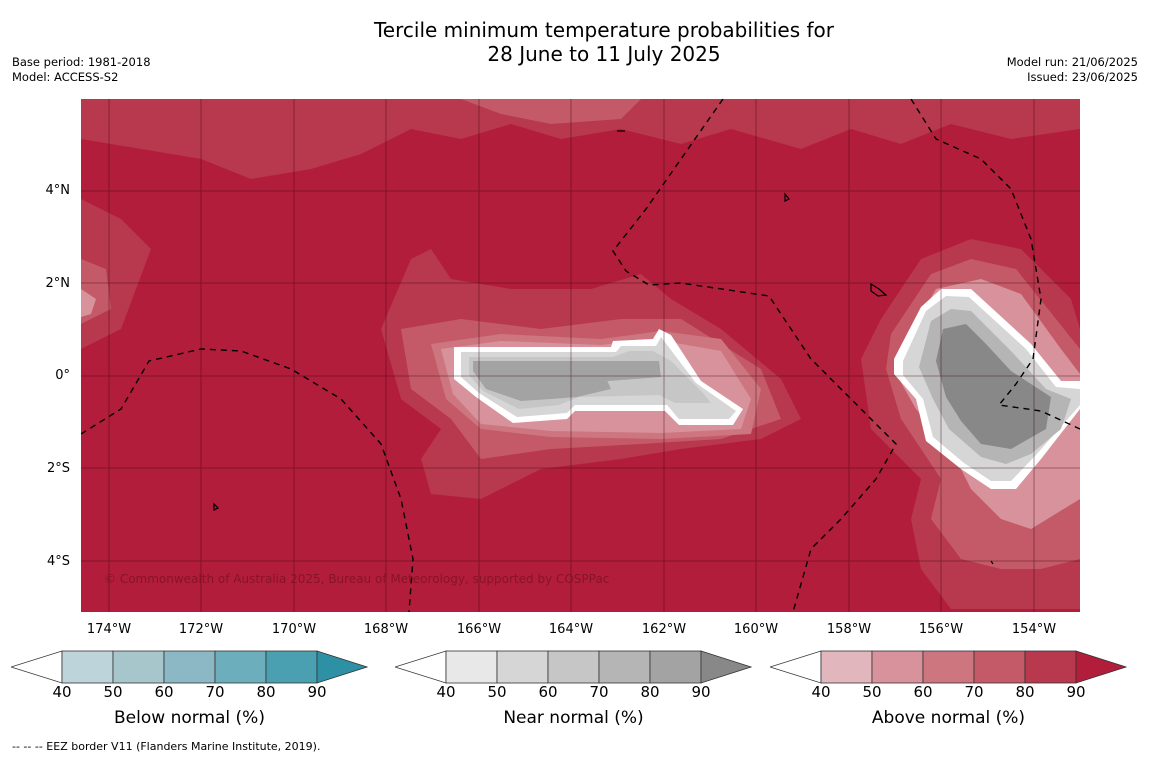 This screenshot has width=1150, height=758. What do you see at coordinates (580, 139) in the screenshot?
I see `above-band-top` at bounding box center [580, 139].